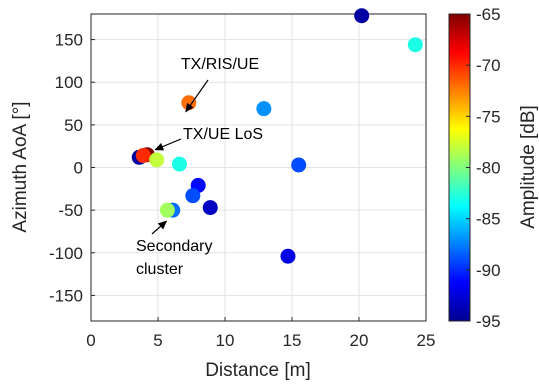  What do you see at coordinates (73, 125) in the screenshot?
I see `y-tick-label: 50` at bounding box center [73, 125].